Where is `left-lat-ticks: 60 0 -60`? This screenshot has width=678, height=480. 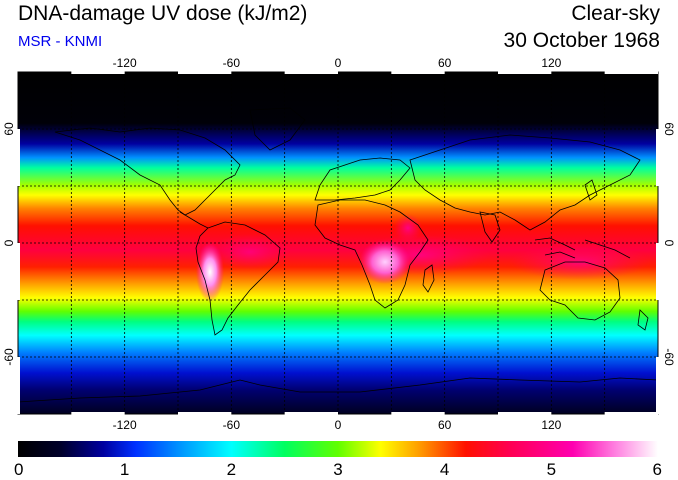
left-lat-ticks: 60 0 -60 is located at coordinates (9, 244).